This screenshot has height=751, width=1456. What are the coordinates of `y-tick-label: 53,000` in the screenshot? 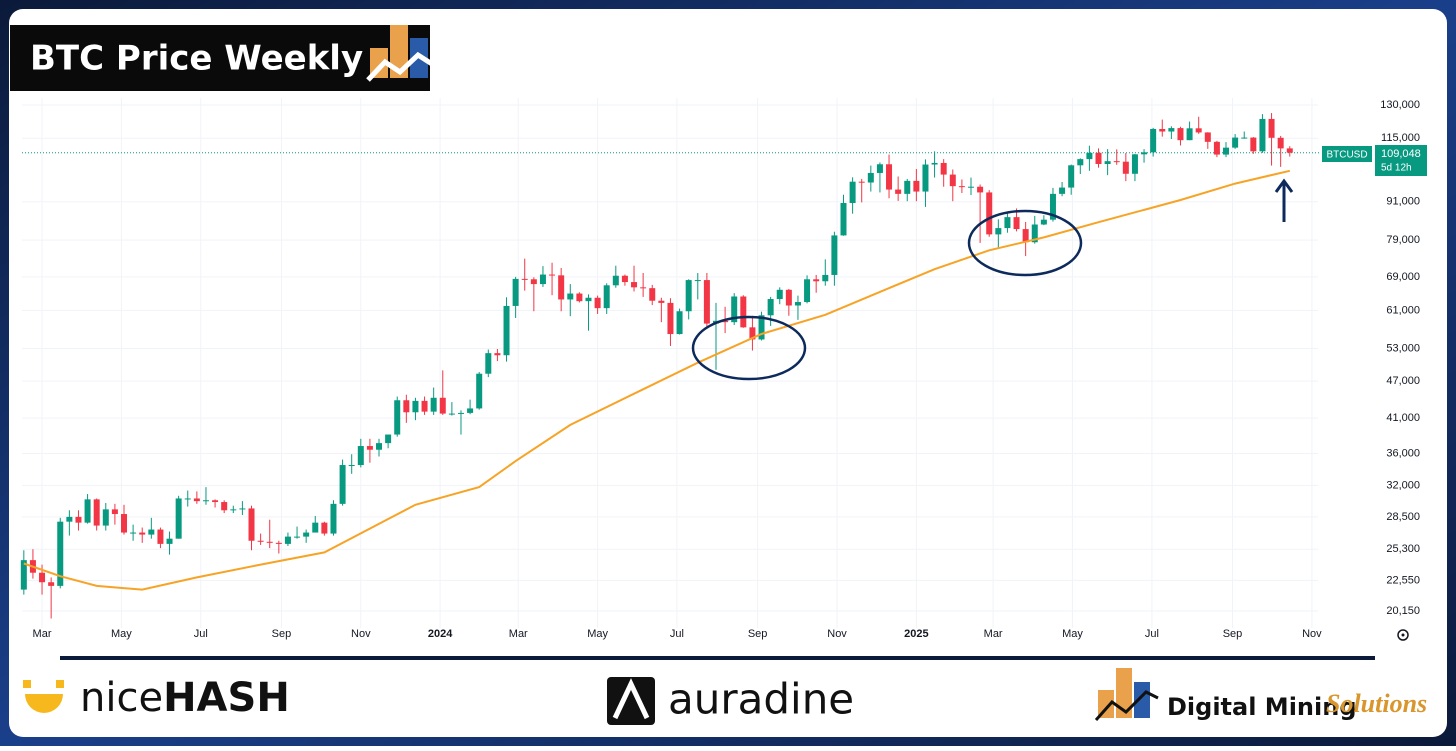 It's located at (1403, 348).